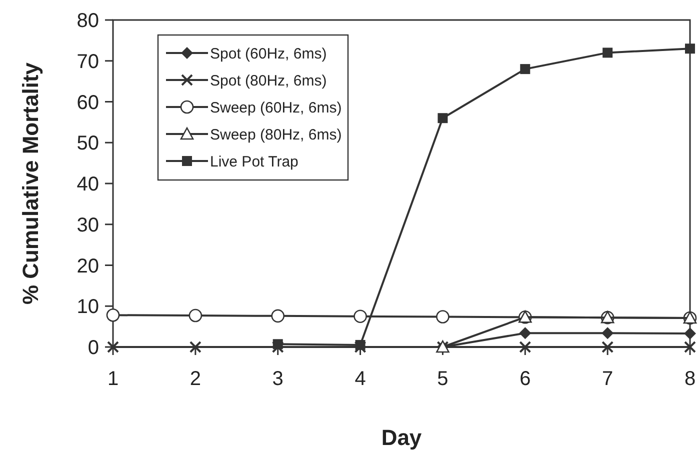 Image resolution: width=698 pixels, height=454 pixels. I want to click on legend-label: Spot (60Hz, 6ms), so click(268, 53).